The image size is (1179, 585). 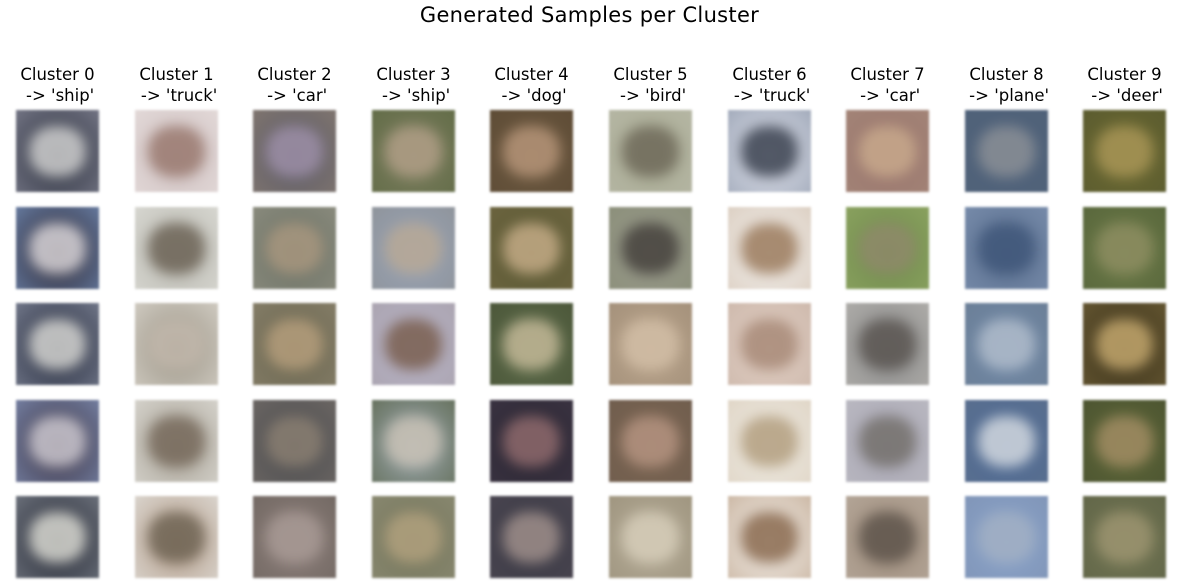 What do you see at coordinates (531, 95) in the screenshot?
I see `cluster-class-label: -> 'dog'` at bounding box center [531, 95].